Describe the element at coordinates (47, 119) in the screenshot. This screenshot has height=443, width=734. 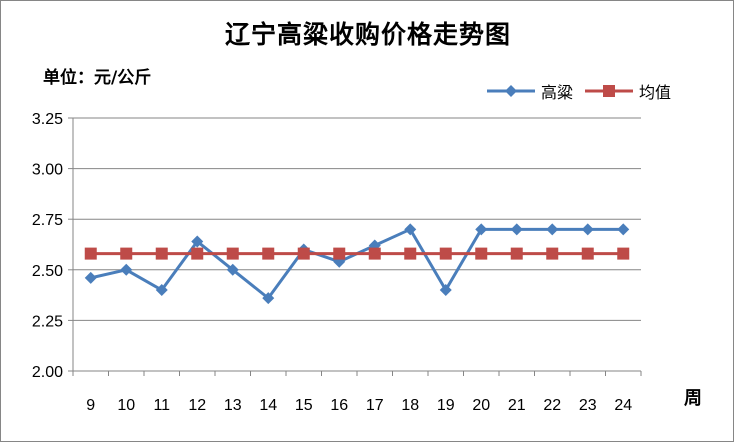
I see `y-tick-label: 3.25` at that location.